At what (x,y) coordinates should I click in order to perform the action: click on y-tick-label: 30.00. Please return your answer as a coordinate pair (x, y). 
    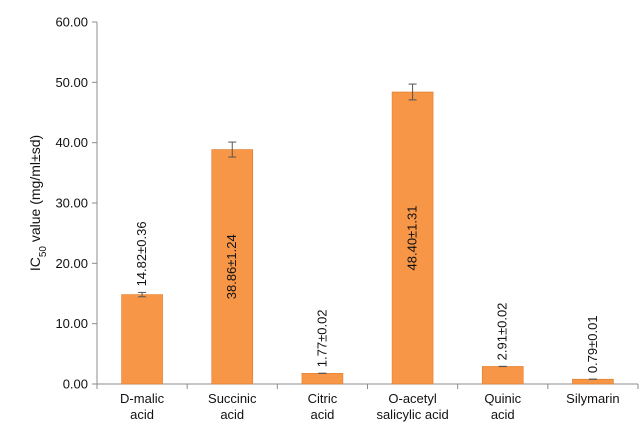
    Looking at the image, I should click on (71, 203).